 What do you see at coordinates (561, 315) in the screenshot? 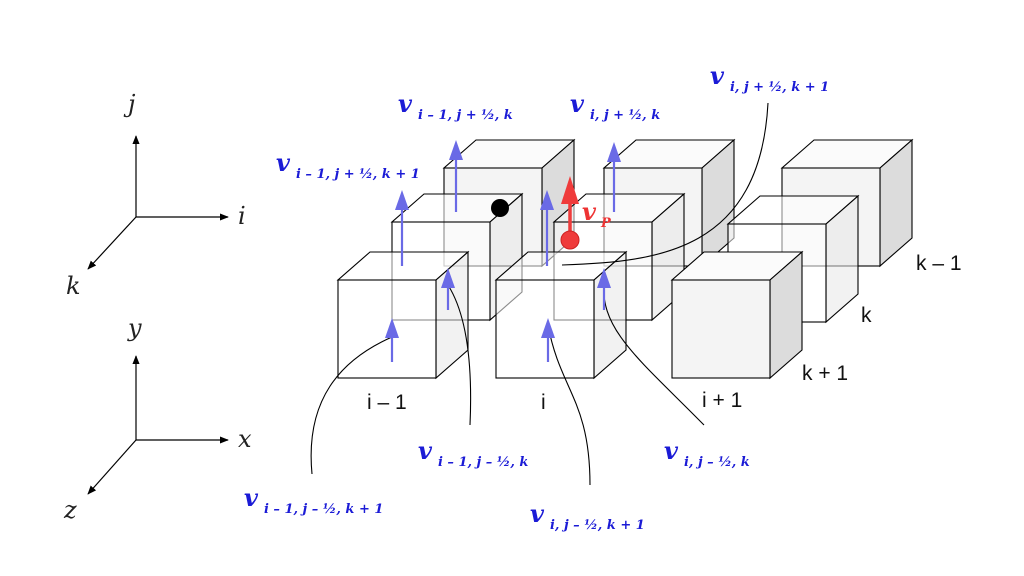
I see `cell-i-k+1` at bounding box center [561, 315].